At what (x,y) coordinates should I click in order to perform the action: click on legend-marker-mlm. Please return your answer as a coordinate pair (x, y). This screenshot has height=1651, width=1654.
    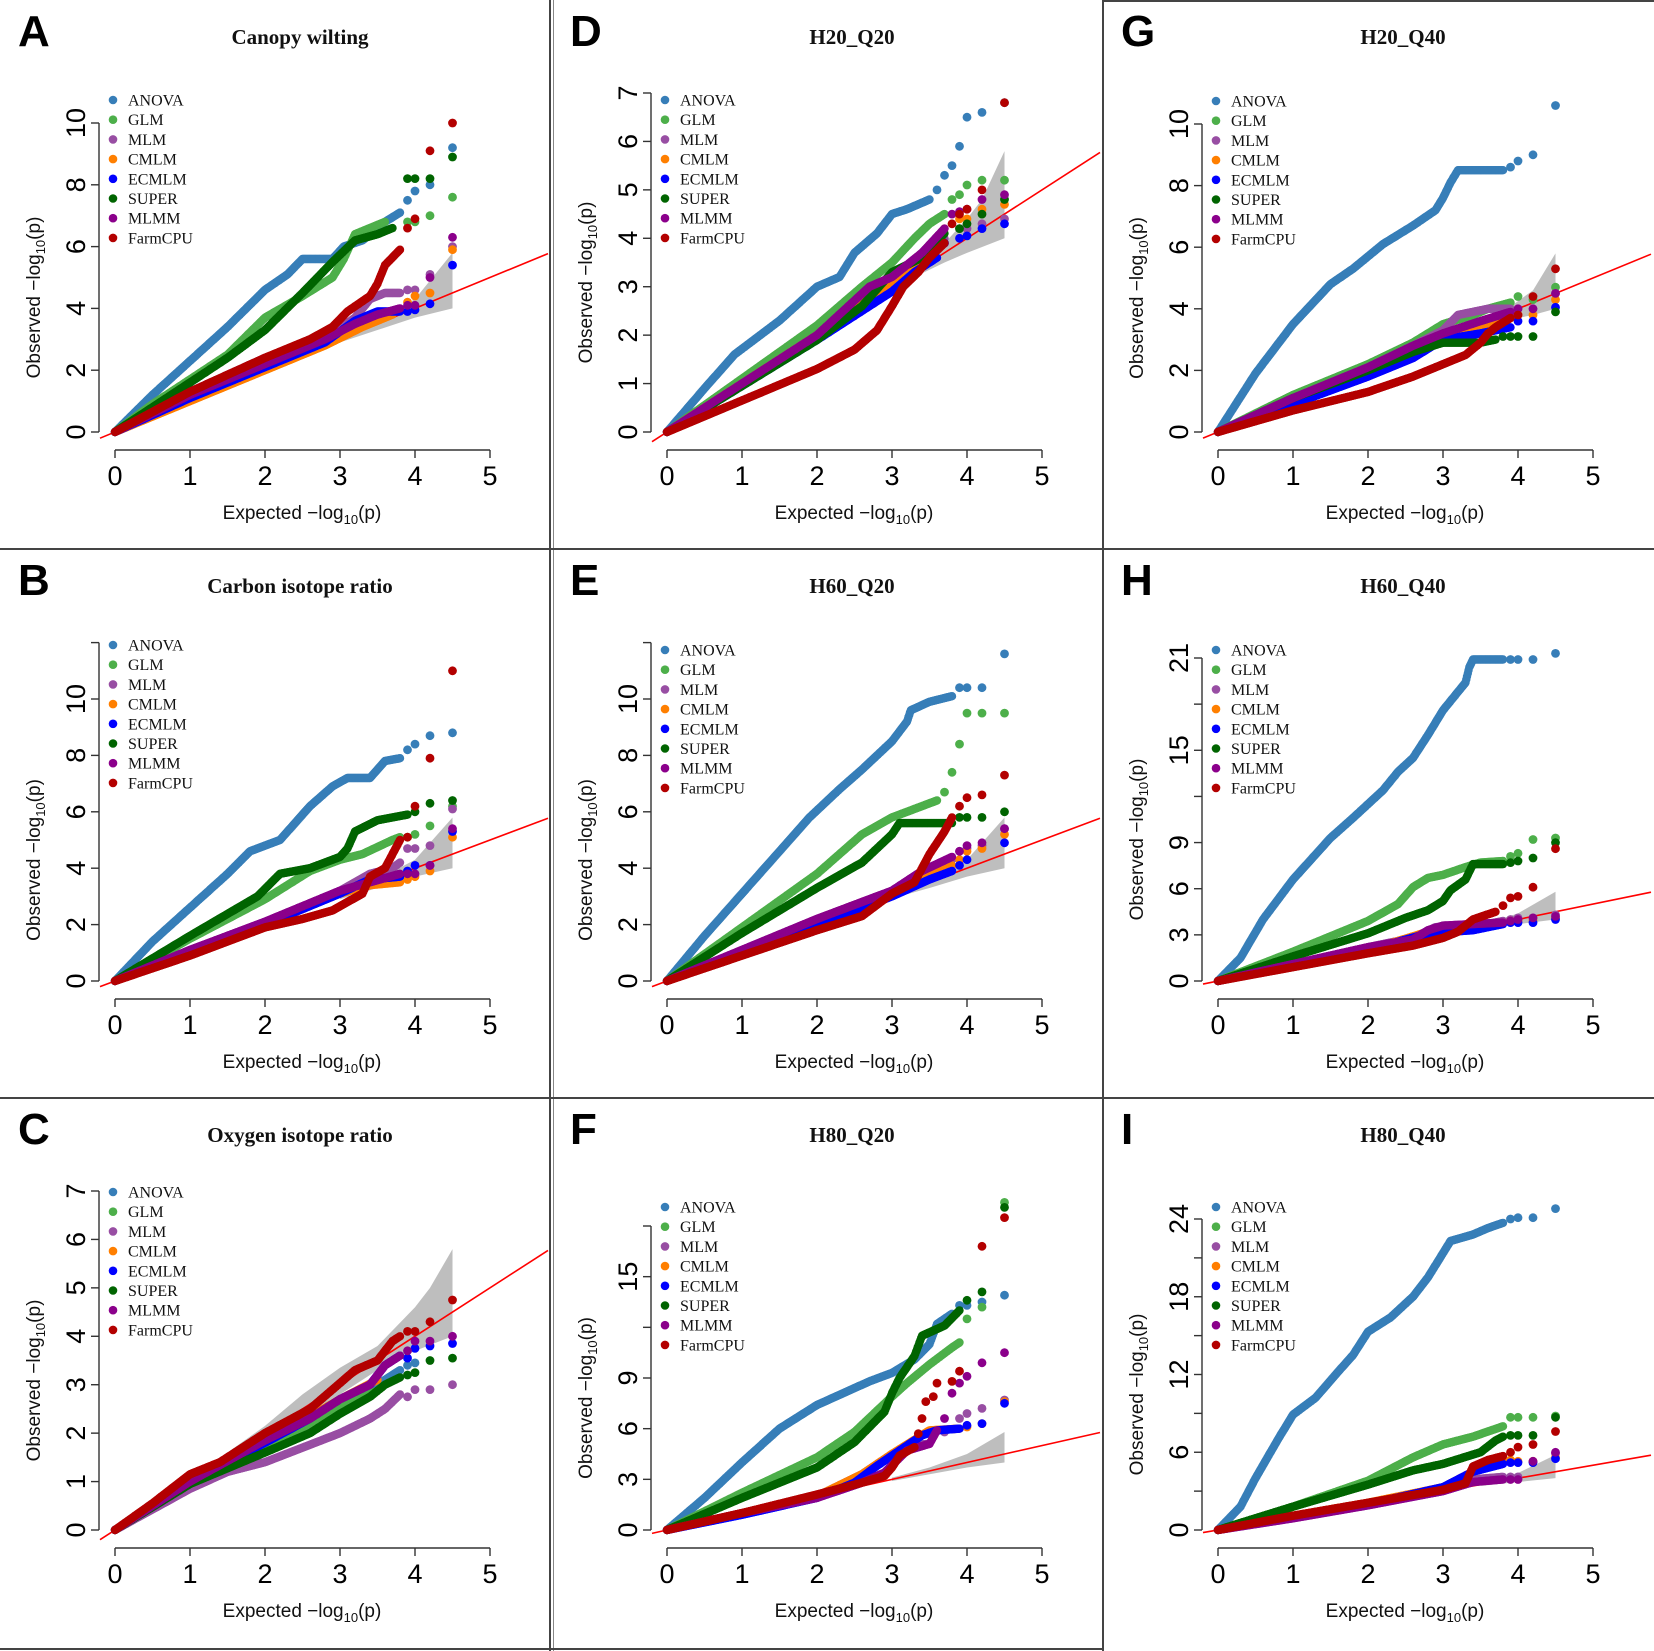
    Looking at the image, I should click on (113, 139).